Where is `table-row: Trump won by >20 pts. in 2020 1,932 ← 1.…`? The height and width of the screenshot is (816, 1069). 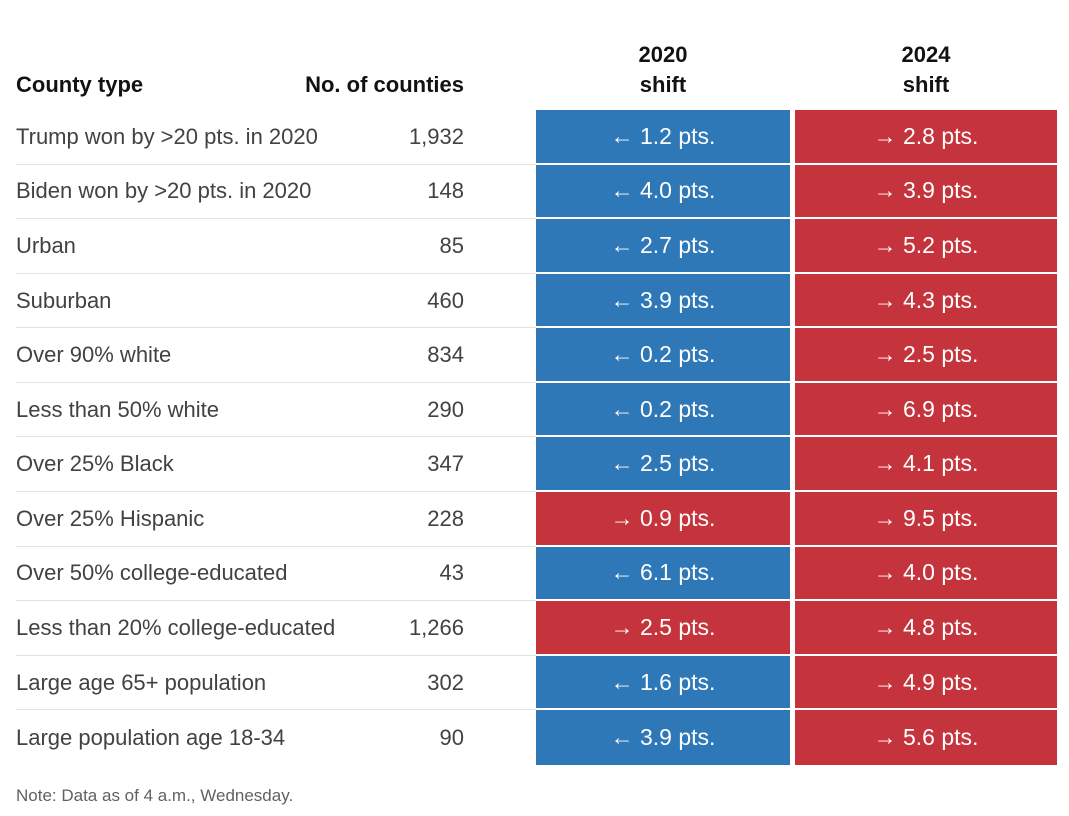 table-row: Trump won by >20 pts. in 2020 1,932 ← 1.… is located at coordinates (536, 137).